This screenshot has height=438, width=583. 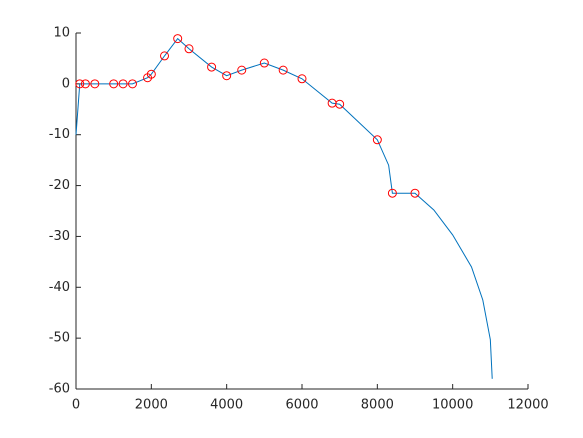 What do you see at coordinates (59, 134) in the screenshot?
I see `y-tick-label: -10` at bounding box center [59, 134].